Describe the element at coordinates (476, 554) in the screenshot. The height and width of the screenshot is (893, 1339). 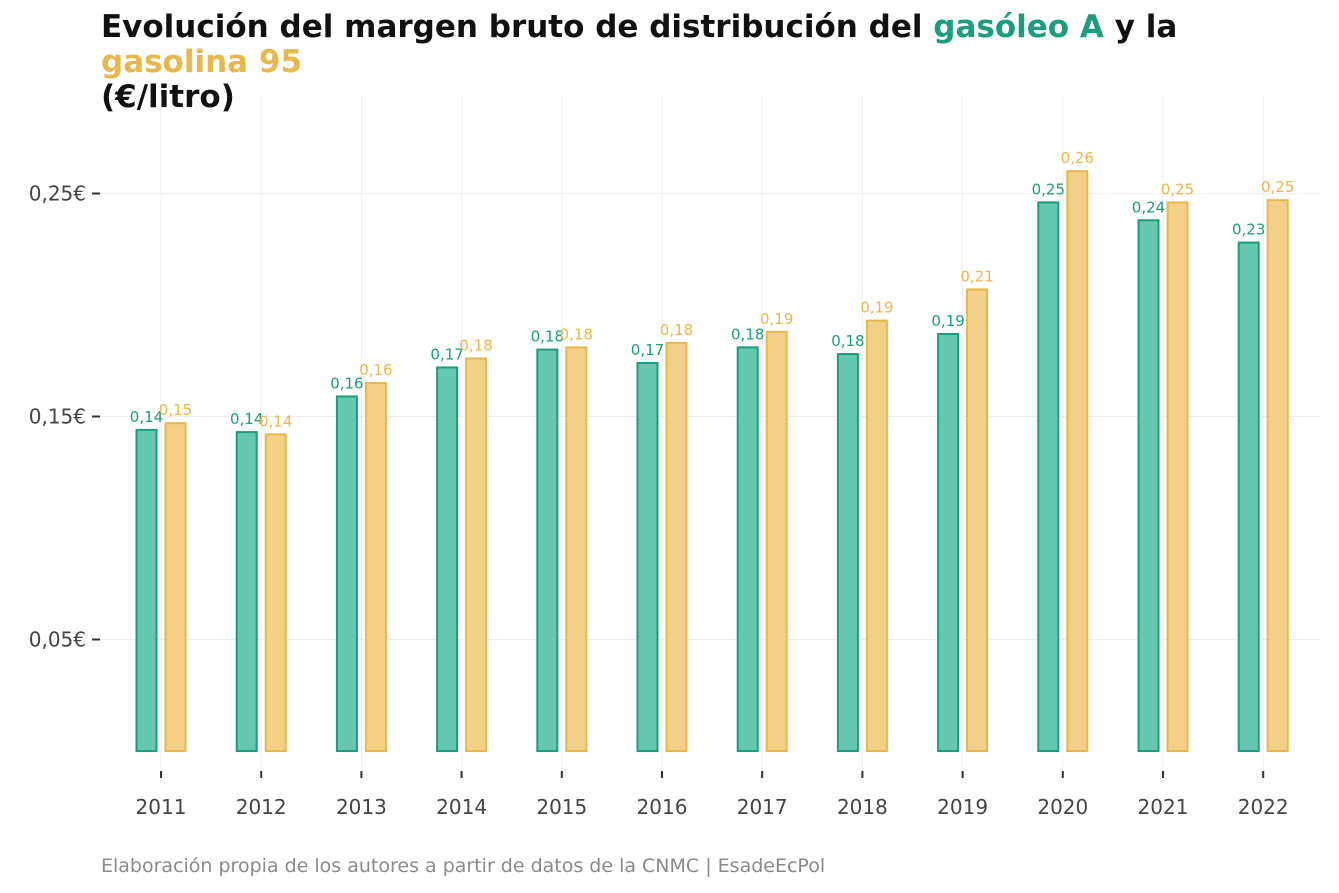
I see `bar-gasolina-2014` at that location.